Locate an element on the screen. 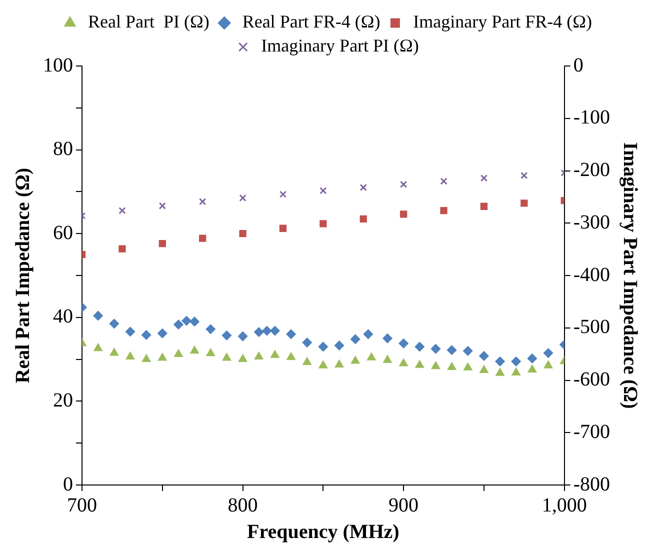  y2-tick-label: -300 is located at coordinates (591, 222).